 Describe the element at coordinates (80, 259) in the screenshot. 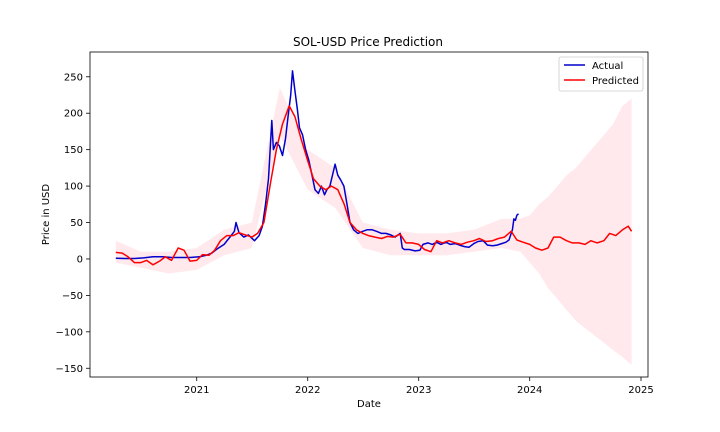

I see `y-tick-label: 0` at that location.